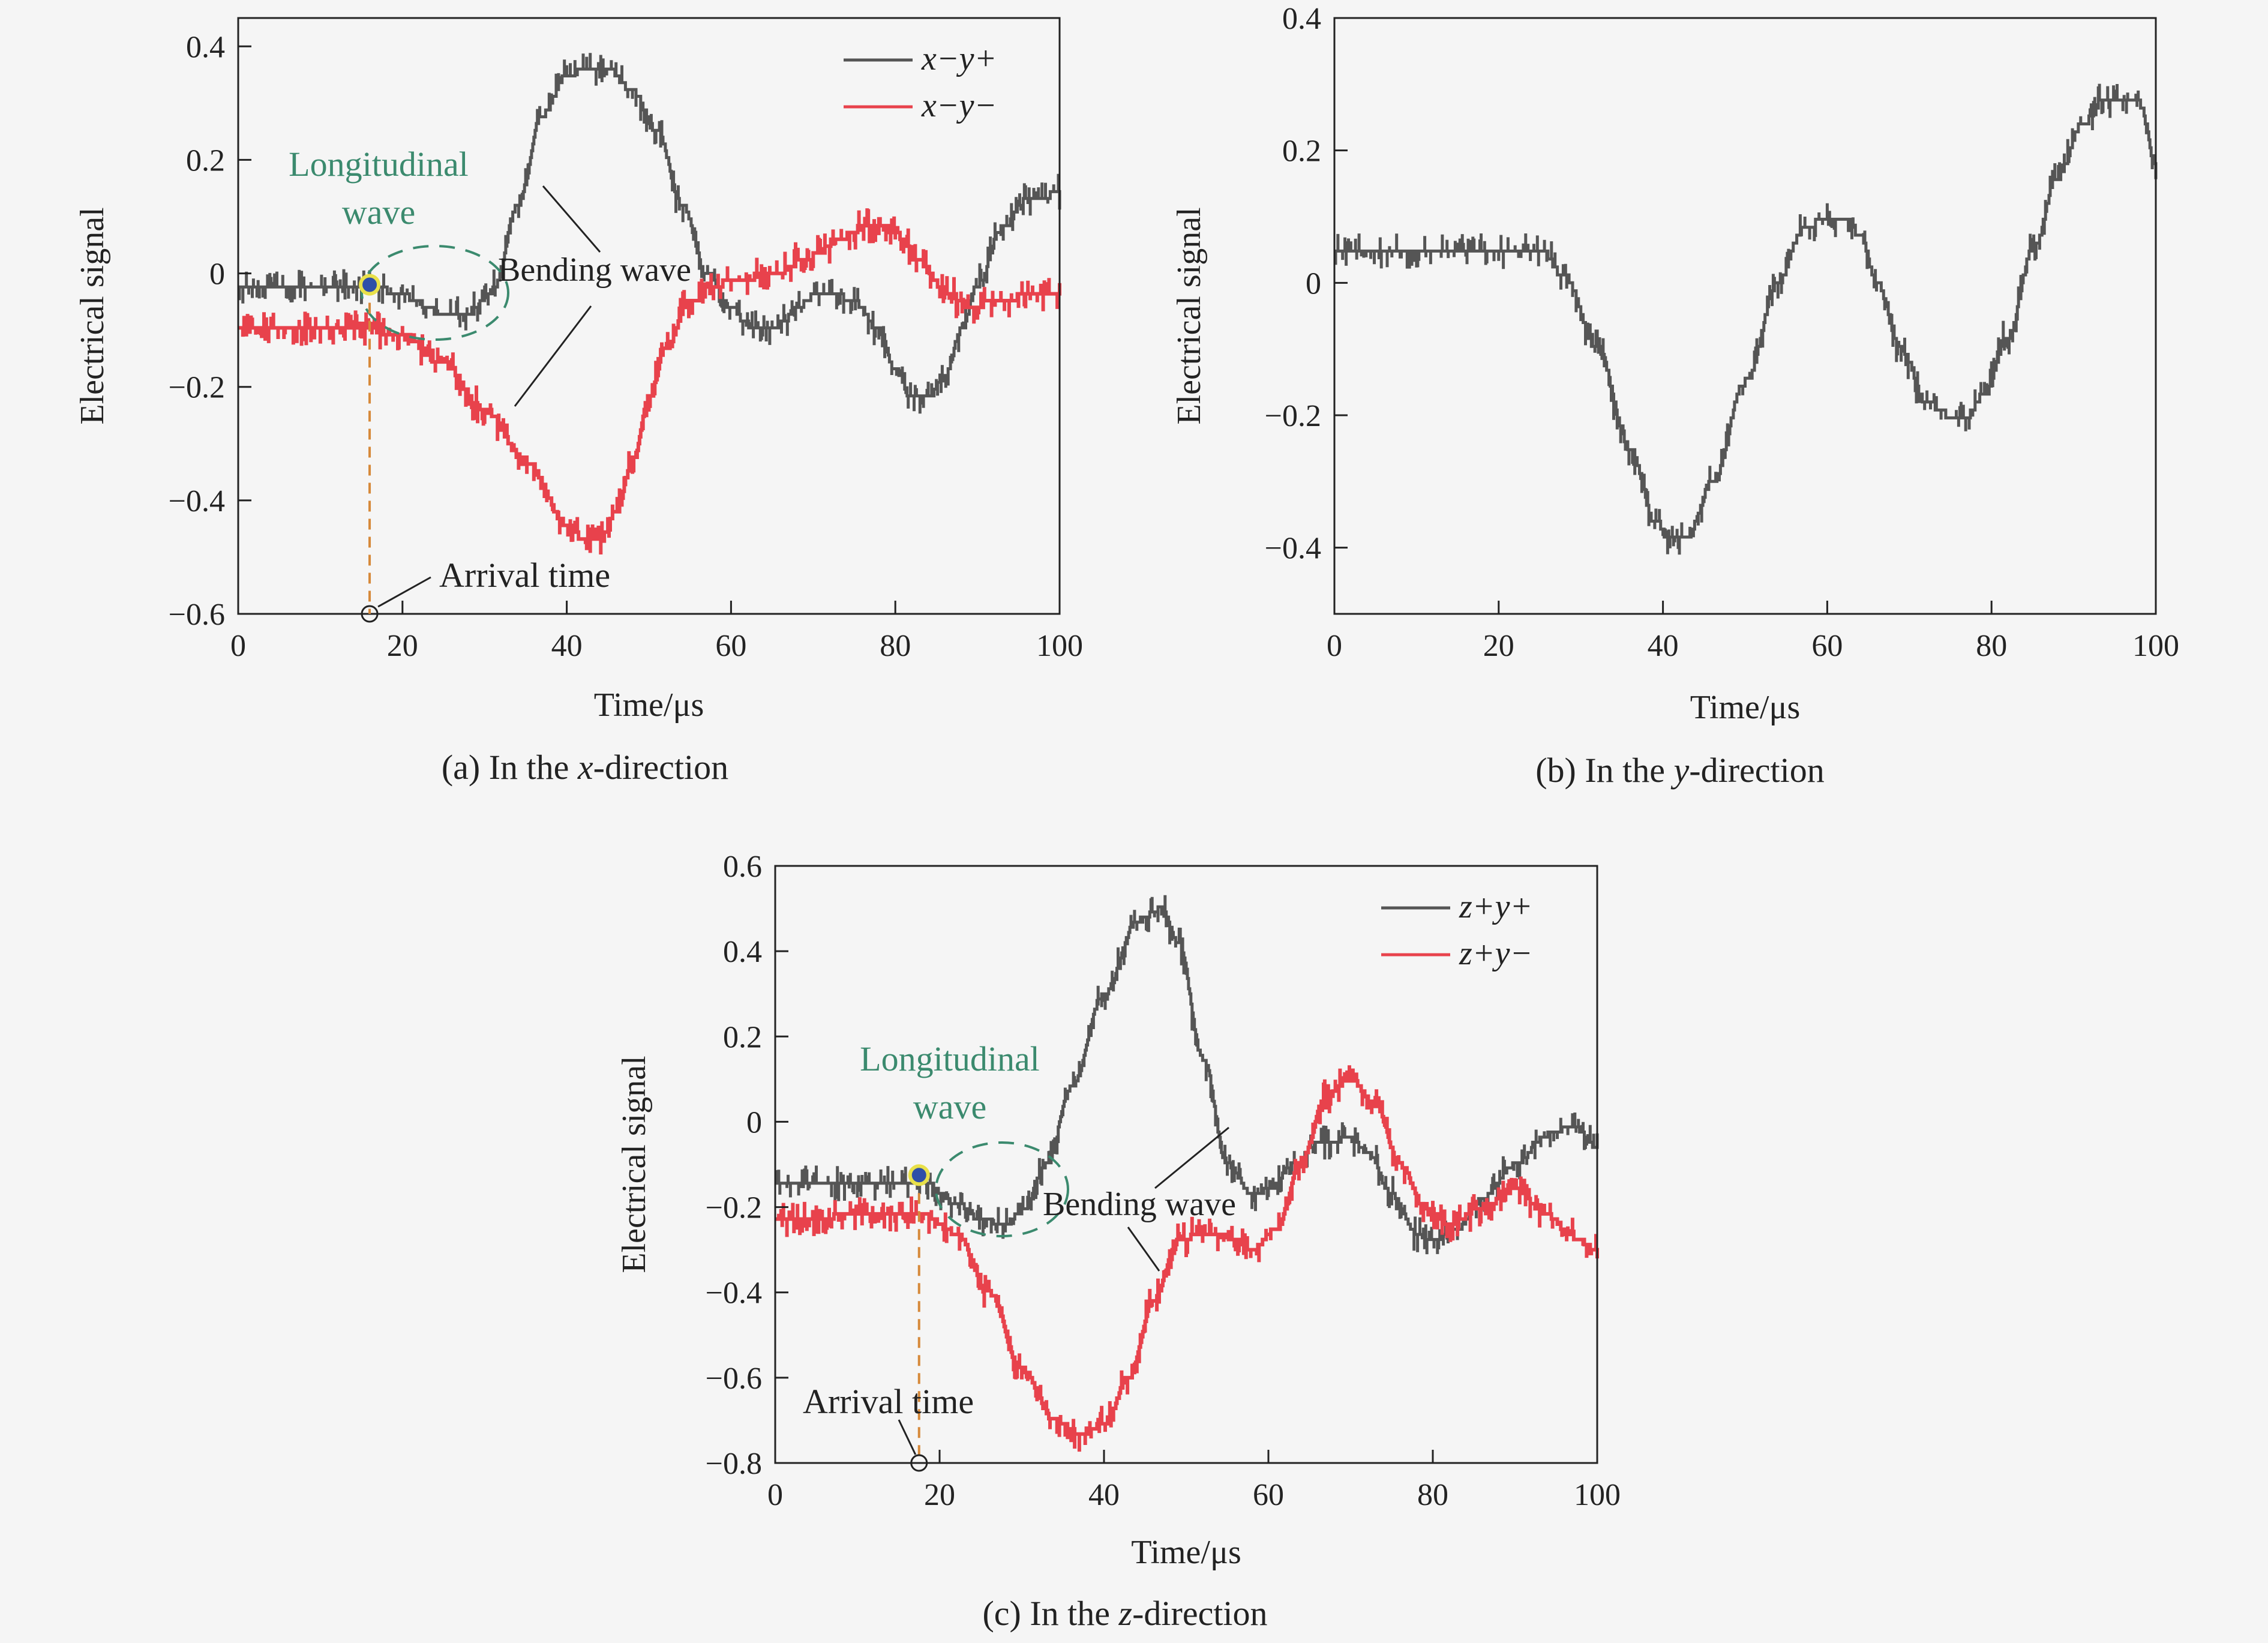  What do you see at coordinates (959, 58) in the screenshot?
I see `legend-label-0: x−y+` at bounding box center [959, 58].